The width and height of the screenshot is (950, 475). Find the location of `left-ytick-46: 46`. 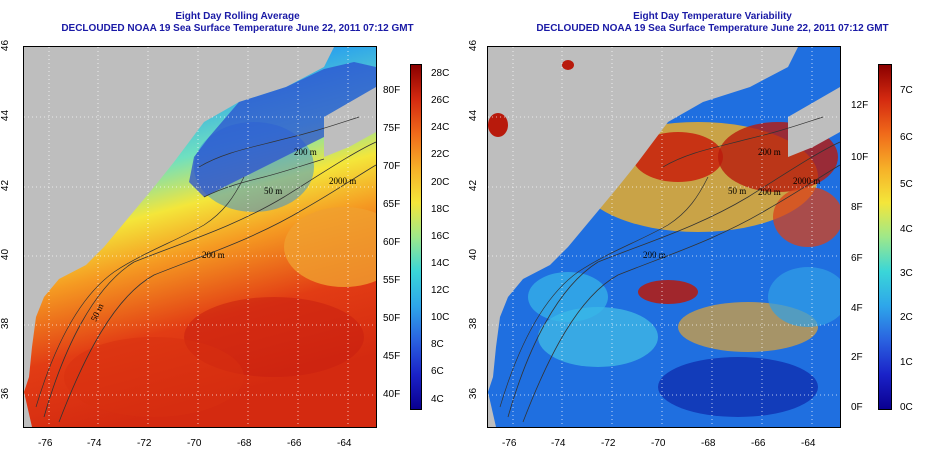

left-ytick-46: 46 is located at coordinates (6, 45).